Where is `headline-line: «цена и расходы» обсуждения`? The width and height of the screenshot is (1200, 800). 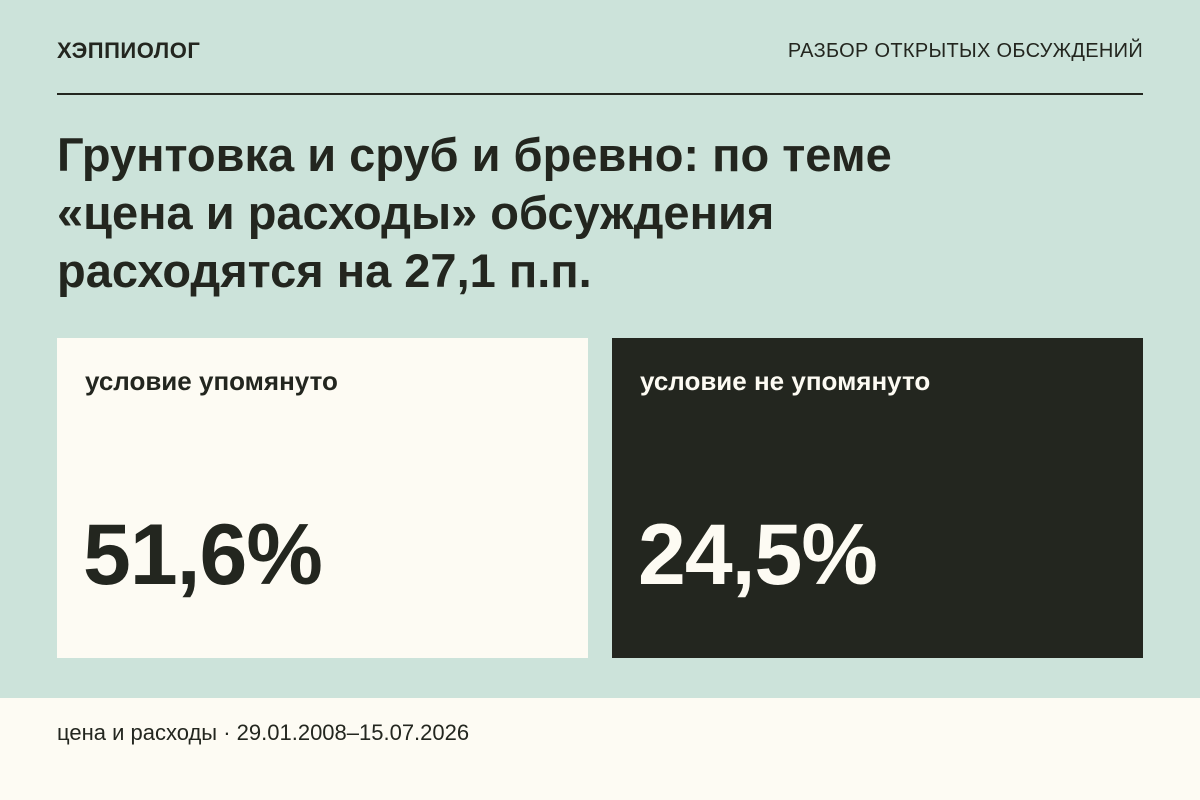
headline-line: «цена и расходы» обсуждения is located at coordinates (416, 212).